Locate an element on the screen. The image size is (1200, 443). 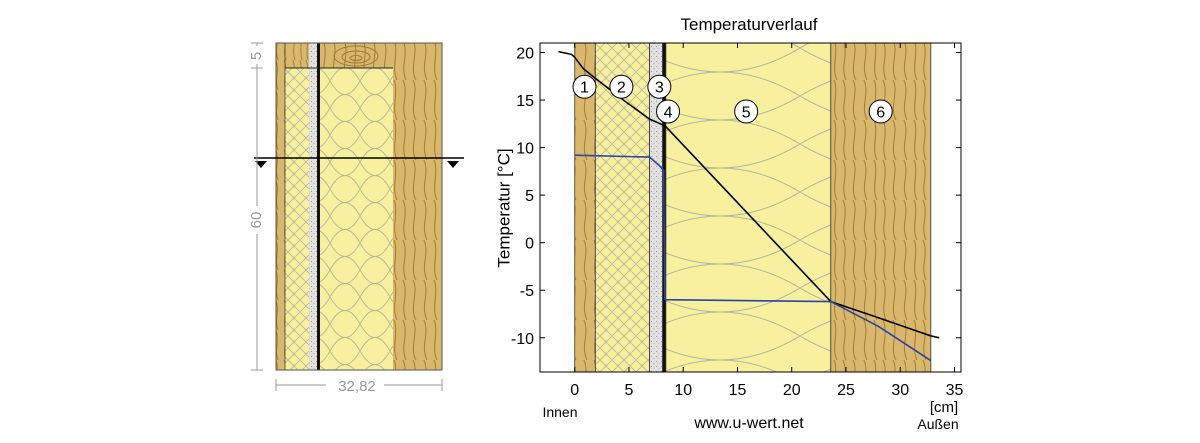
section-membrane is located at coordinates (318, 206).